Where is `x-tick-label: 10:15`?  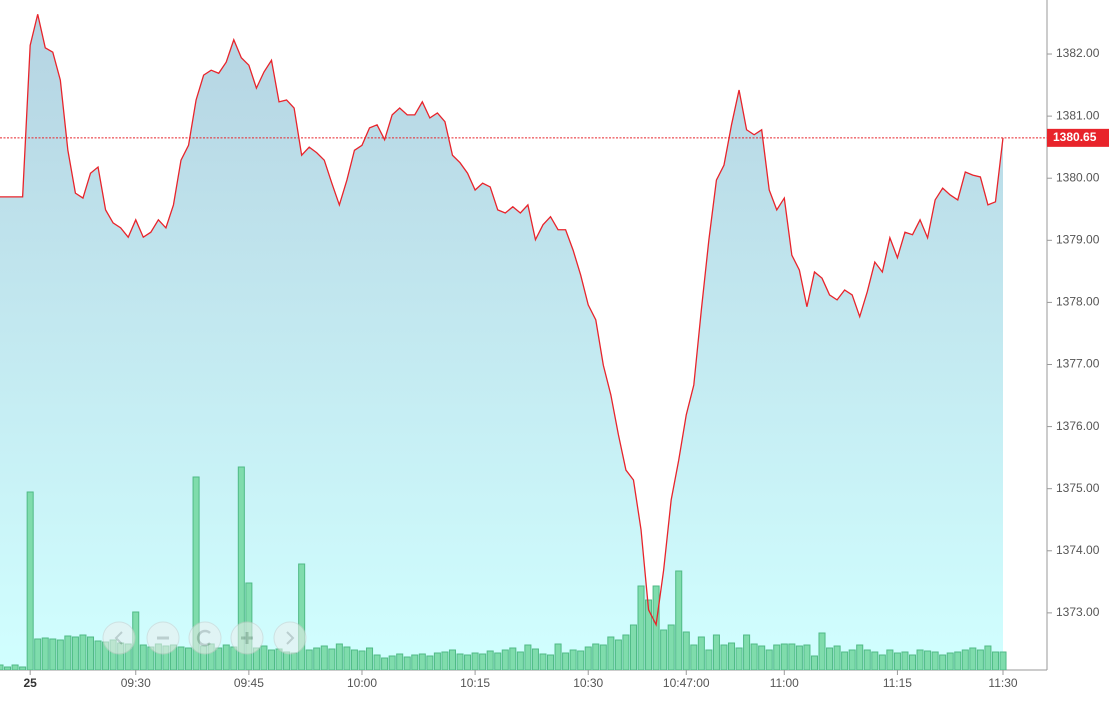 x-tick-label: 10:15 is located at coordinates (475, 683).